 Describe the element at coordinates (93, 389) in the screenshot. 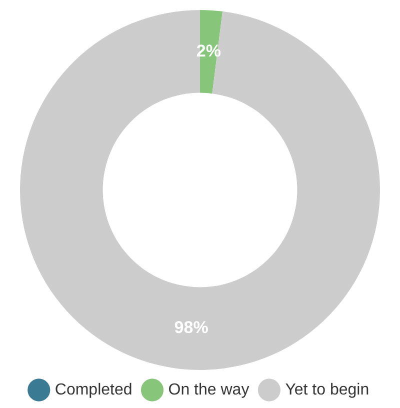

I see `legend-label: Completed` at that location.